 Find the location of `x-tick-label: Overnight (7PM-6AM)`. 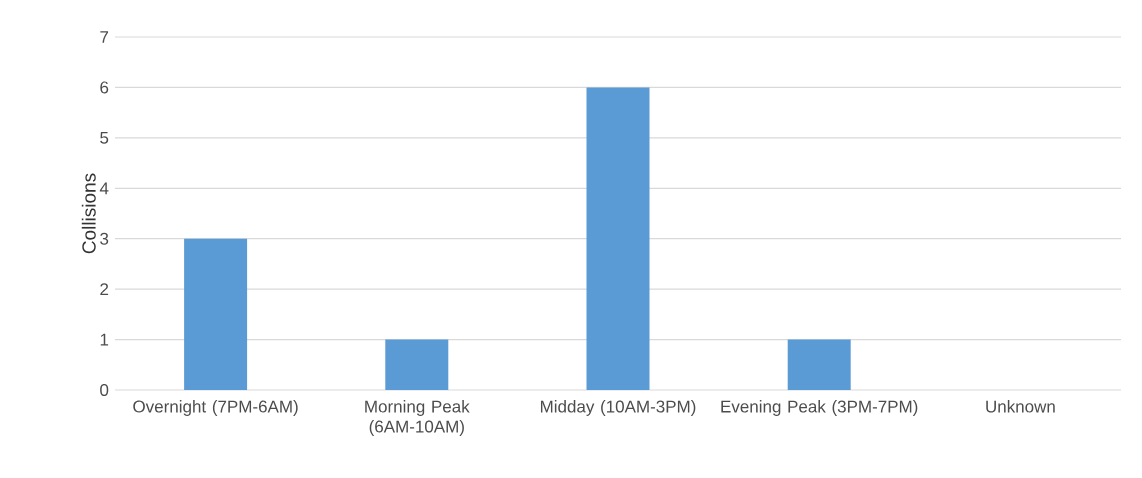

x-tick-label: Overnight (7PM-6AM) is located at coordinates (215, 408).